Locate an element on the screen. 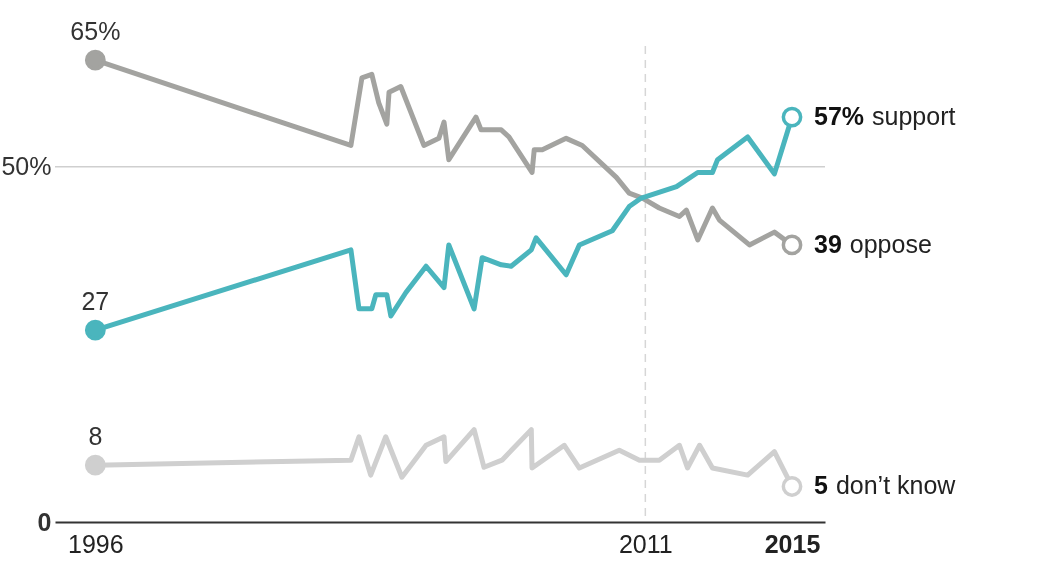  text: support is located at coordinates (914, 116).